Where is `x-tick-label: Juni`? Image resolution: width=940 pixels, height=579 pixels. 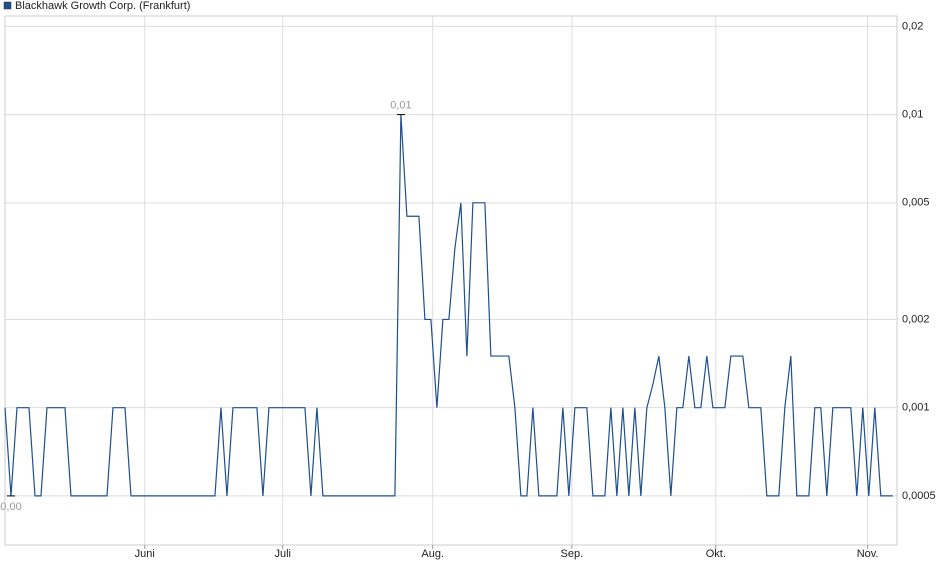 x-tick-label: Juni is located at coordinates (145, 554).